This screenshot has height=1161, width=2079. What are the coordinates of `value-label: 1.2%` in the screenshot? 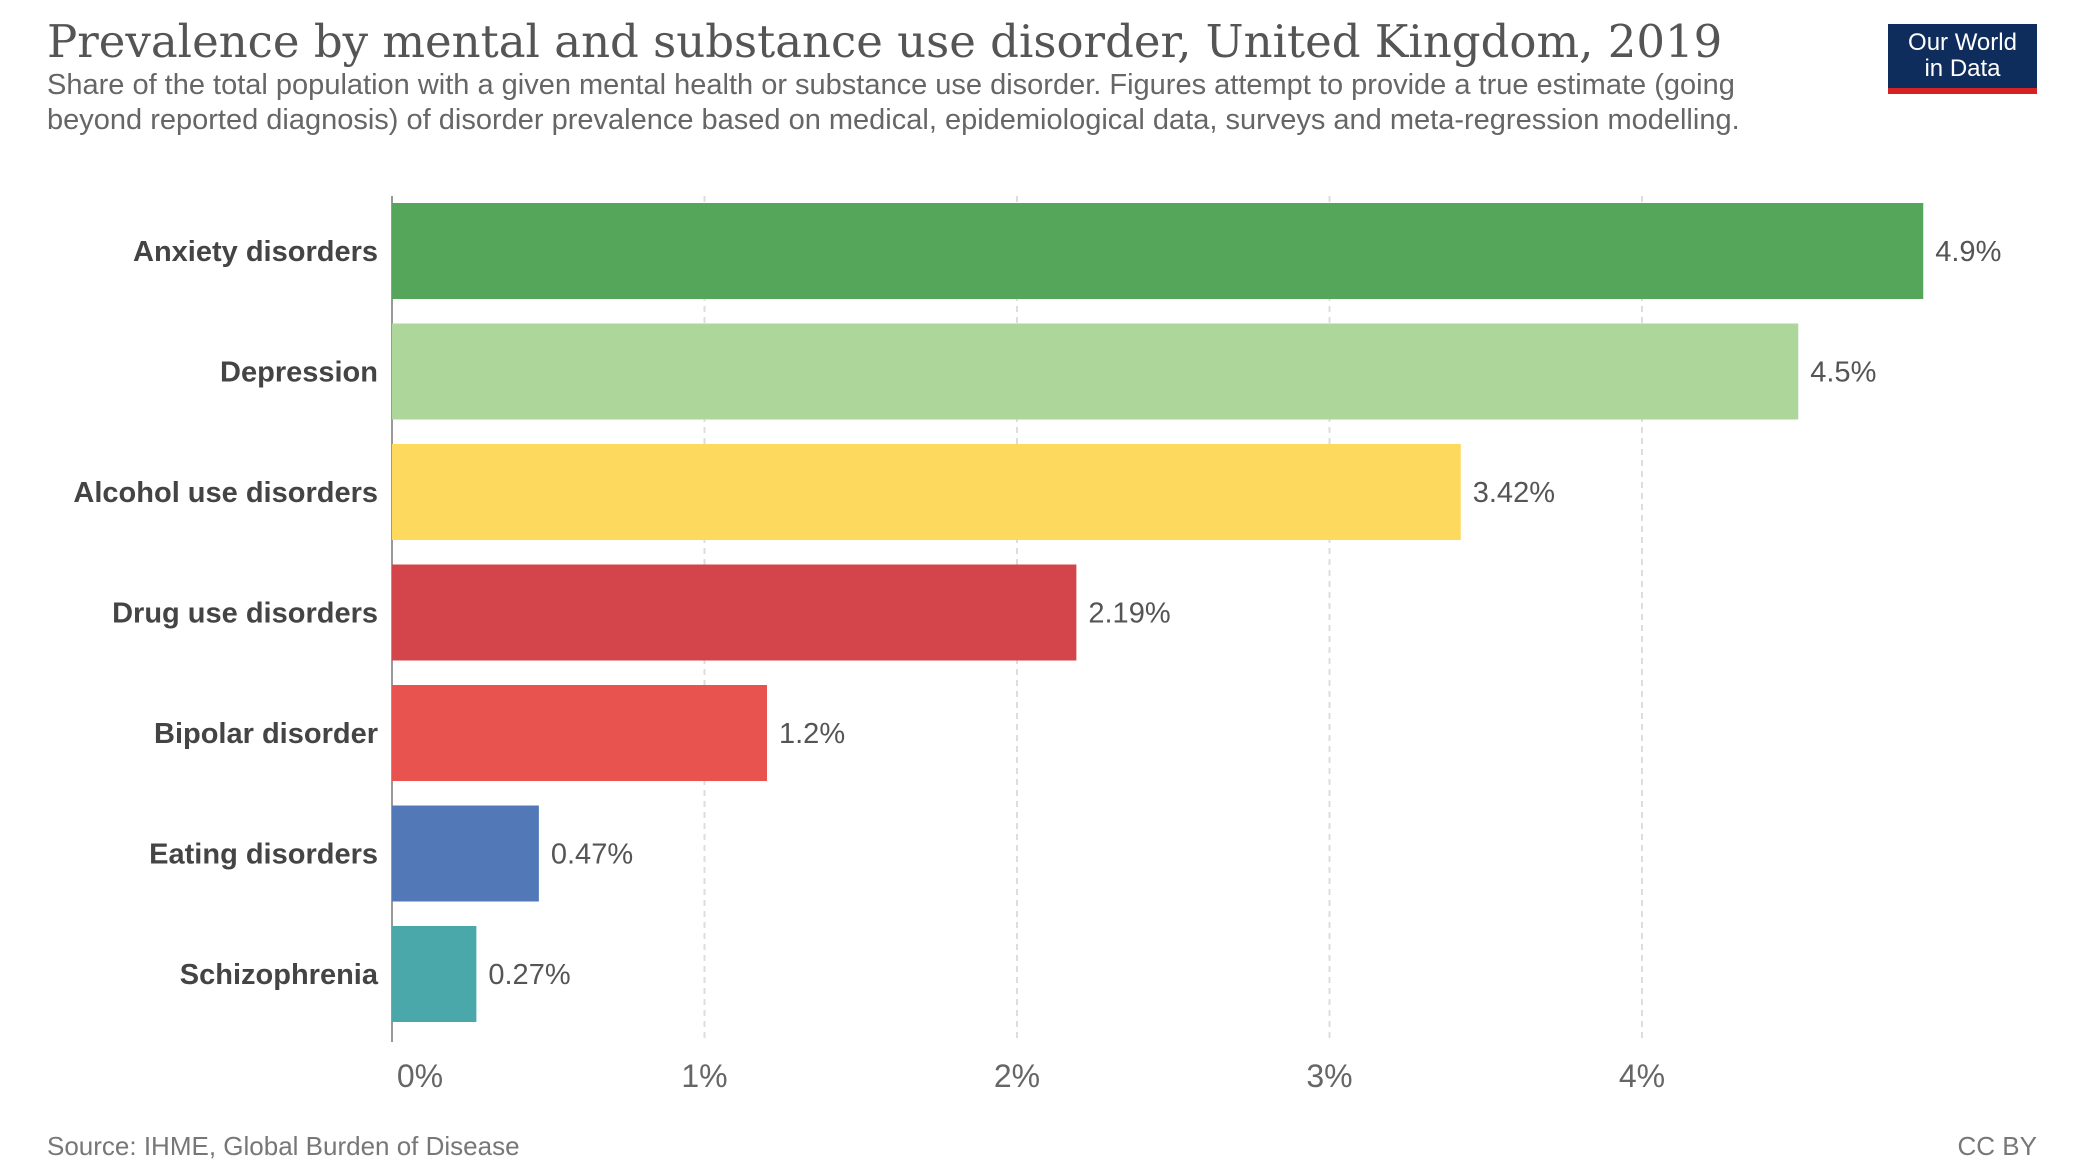 It's located at (812, 734).